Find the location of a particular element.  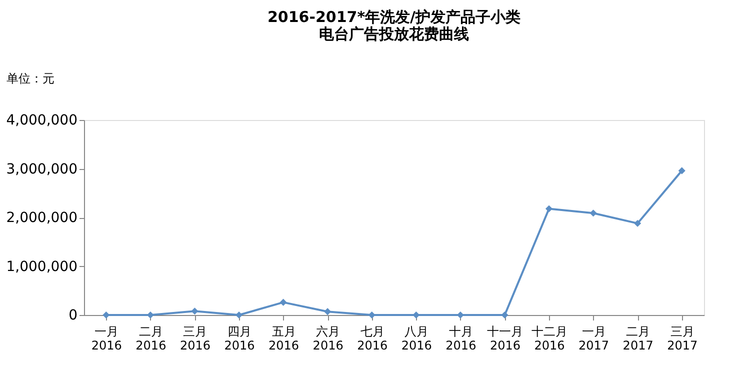

y-tick-label: 3,000,000 is located at coordinates (42, 169).